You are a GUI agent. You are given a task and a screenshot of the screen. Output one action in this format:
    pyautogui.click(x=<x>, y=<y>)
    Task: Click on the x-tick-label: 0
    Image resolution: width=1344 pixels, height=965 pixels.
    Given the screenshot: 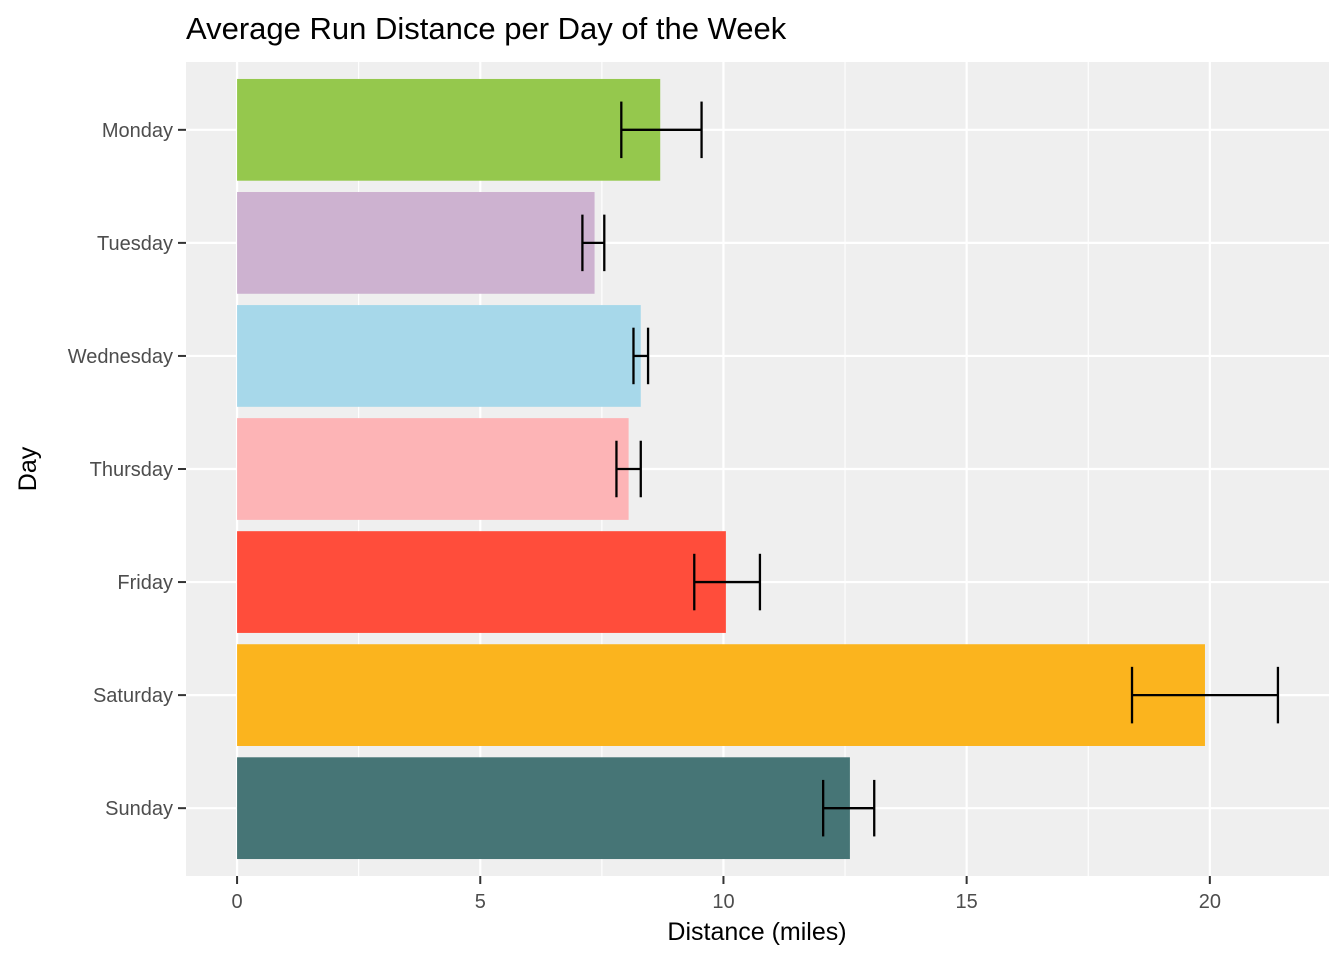 What is the action you would take?
    pyautogui.click(x=237, y=902)
    